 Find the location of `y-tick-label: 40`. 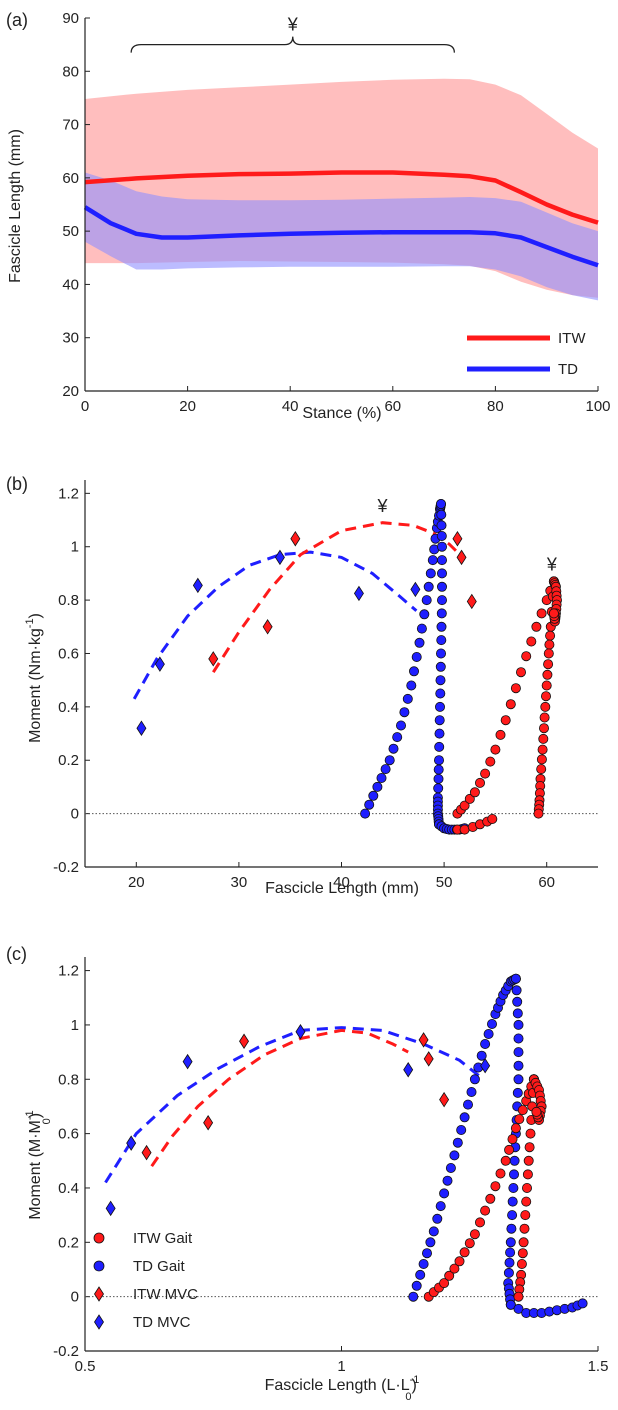

y-tick-label: 40 is located at coordinates (70, 284).